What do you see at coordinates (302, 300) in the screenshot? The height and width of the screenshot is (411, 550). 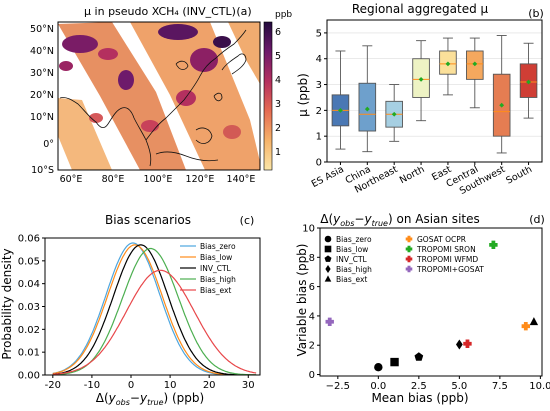 I see `panel-d-ylabel: Variable bias (ppb)` at bounding box center [302, 300].